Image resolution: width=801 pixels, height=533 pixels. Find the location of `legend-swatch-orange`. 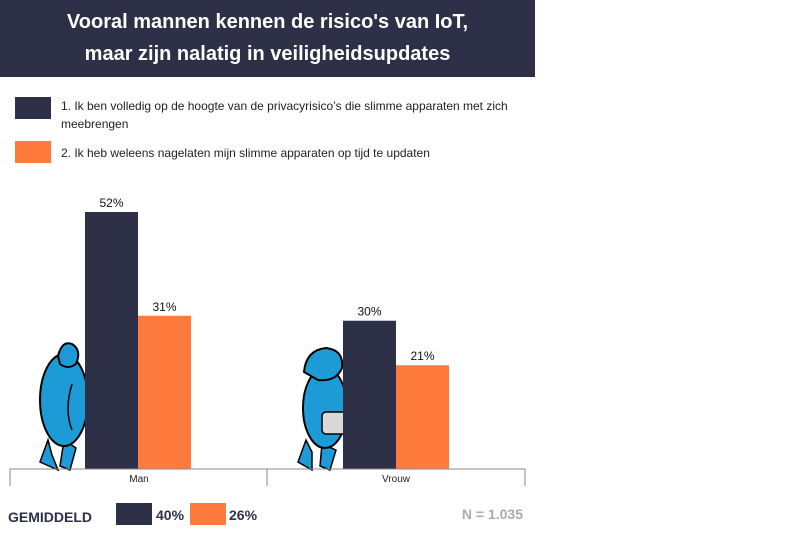

legend-swatch-orange is located at coordinates (33, 152).